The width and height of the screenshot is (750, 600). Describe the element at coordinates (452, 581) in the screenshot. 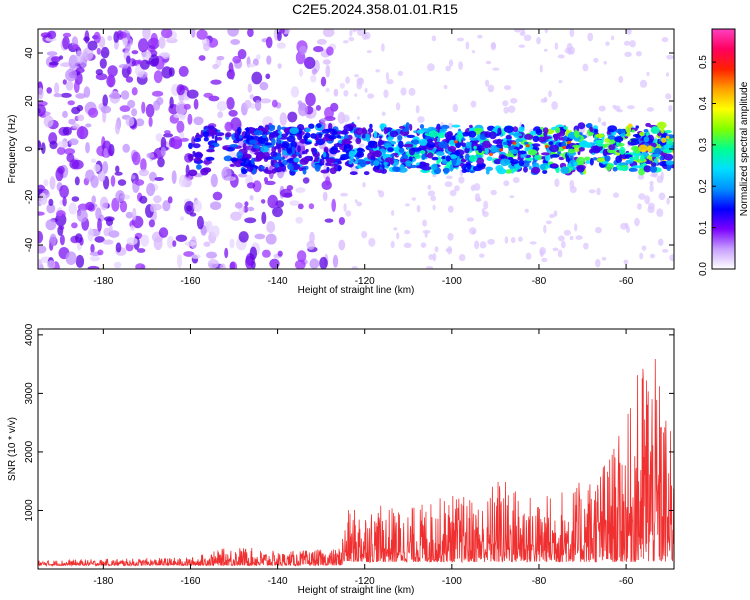

I see `snr-x-tick-label: -100` at that location.